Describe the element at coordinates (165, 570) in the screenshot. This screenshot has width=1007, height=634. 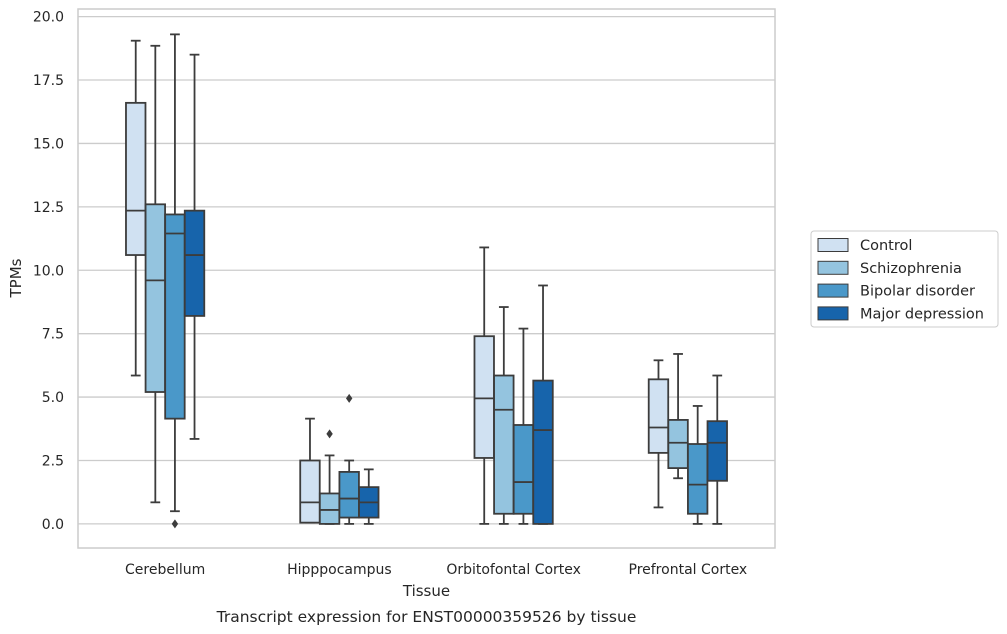
I see `x-tick-label: Cerebellum` at that location.